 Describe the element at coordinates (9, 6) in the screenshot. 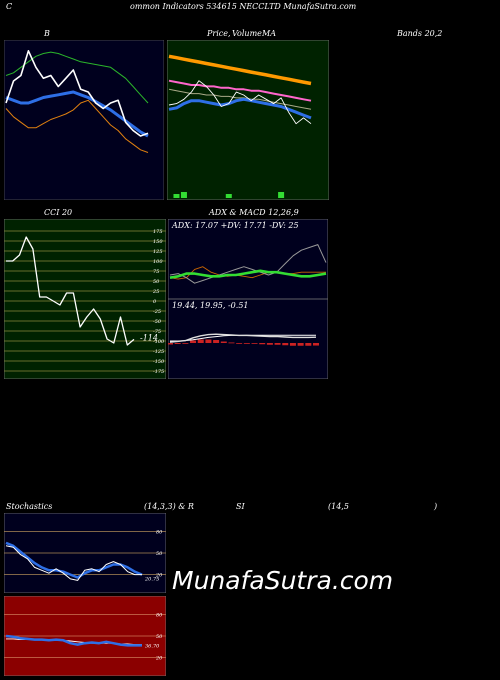

I see `header-left: C` at that location.